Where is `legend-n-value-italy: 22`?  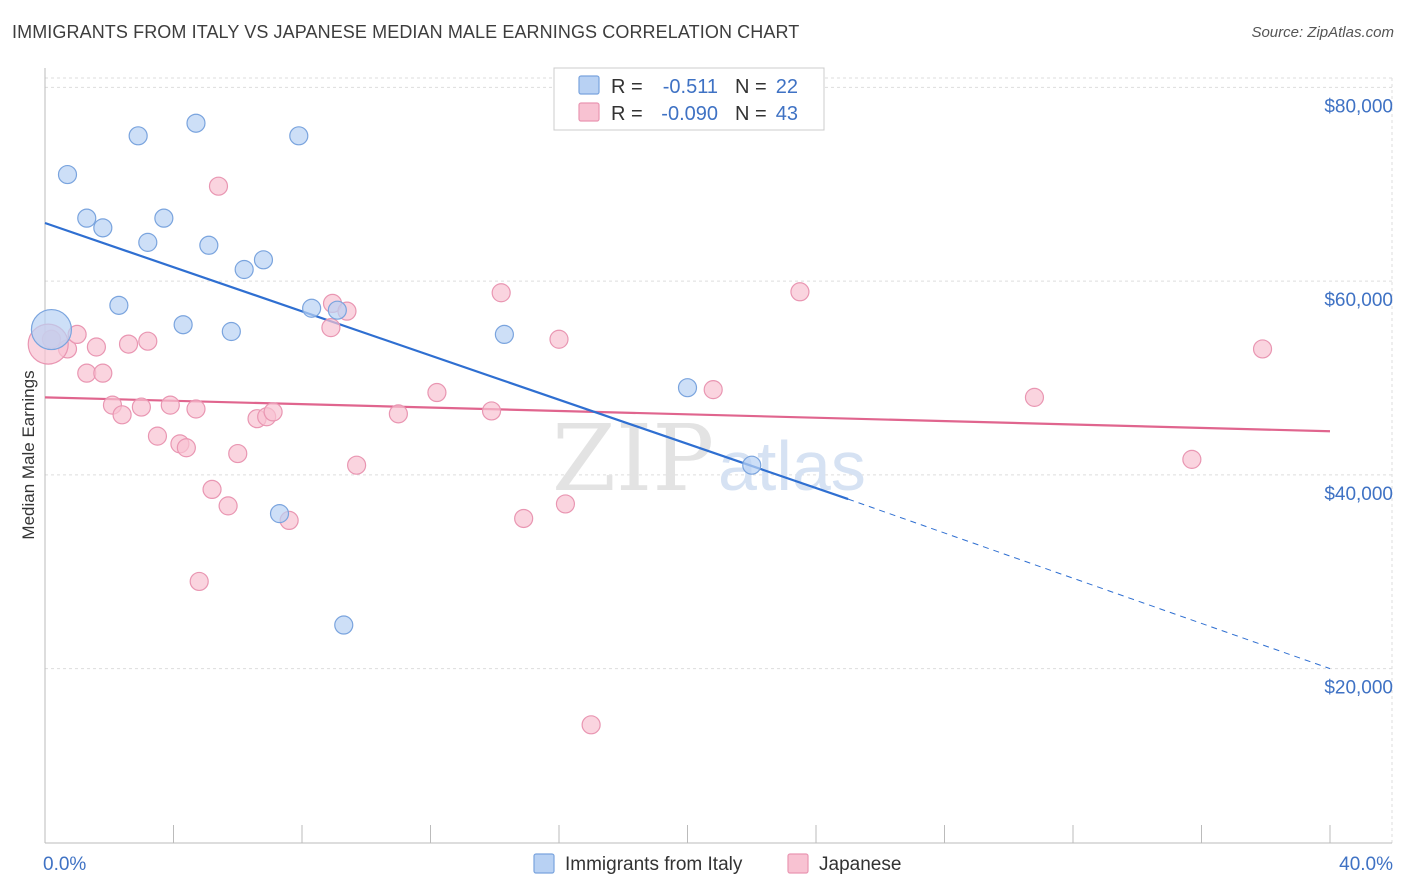
legend-n-value-italy: 22 is located at coordinates (787, 87).